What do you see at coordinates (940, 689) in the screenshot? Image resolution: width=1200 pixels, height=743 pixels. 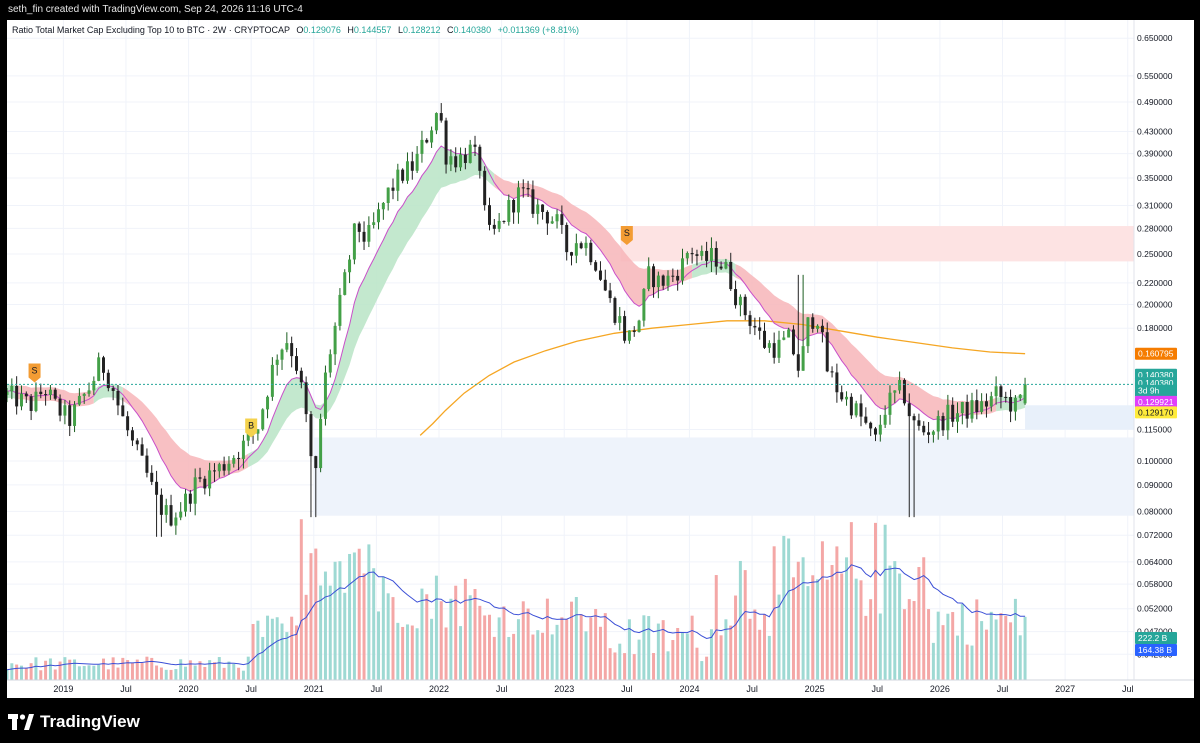 I see `time-axis-label: 2026` at bounding box center [940, 689].